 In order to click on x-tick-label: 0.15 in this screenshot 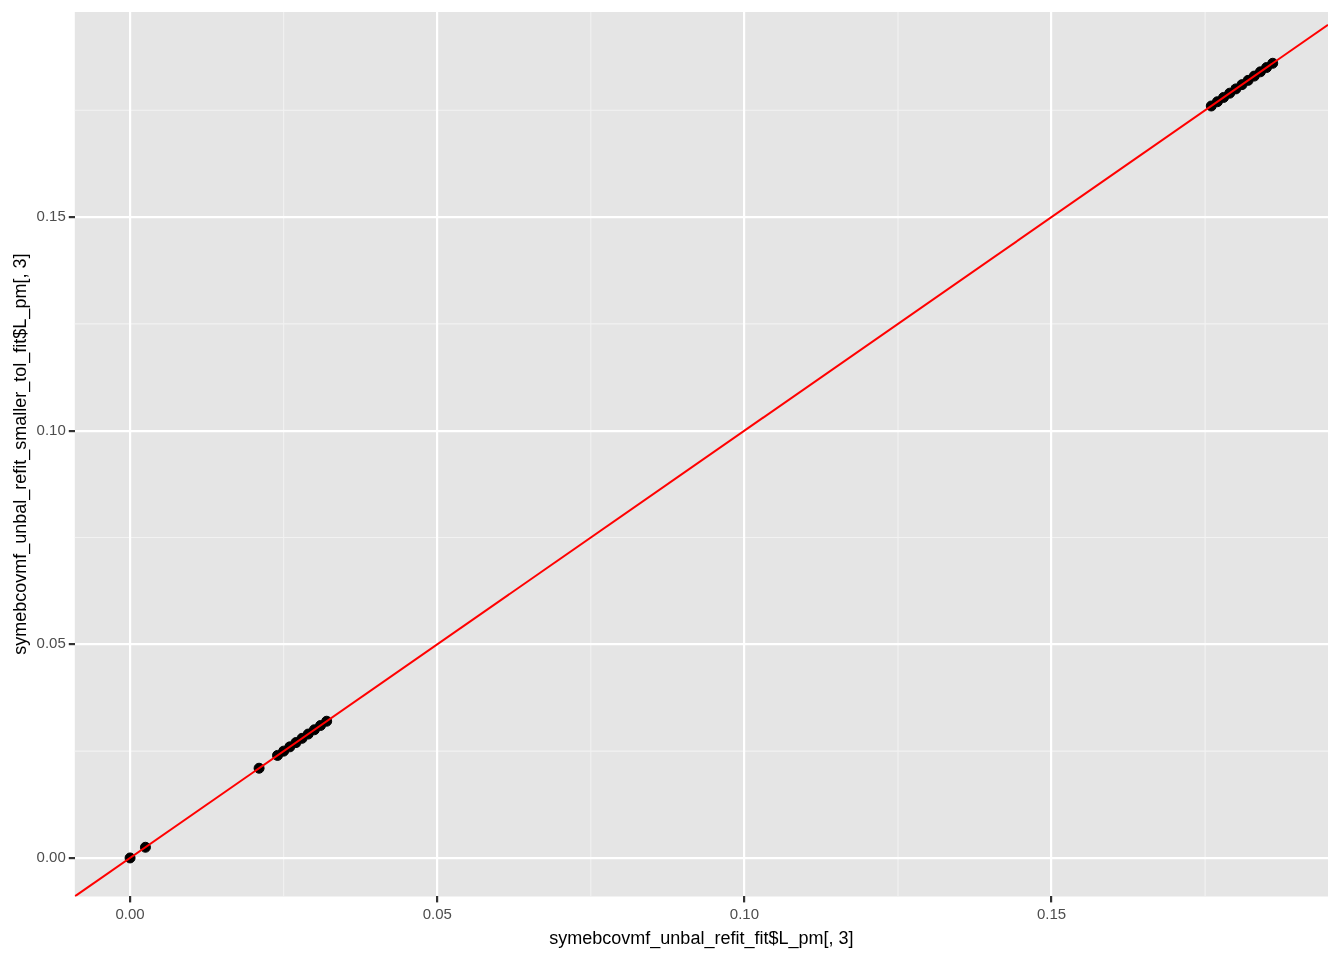, I will do `click(1051, 913)`.